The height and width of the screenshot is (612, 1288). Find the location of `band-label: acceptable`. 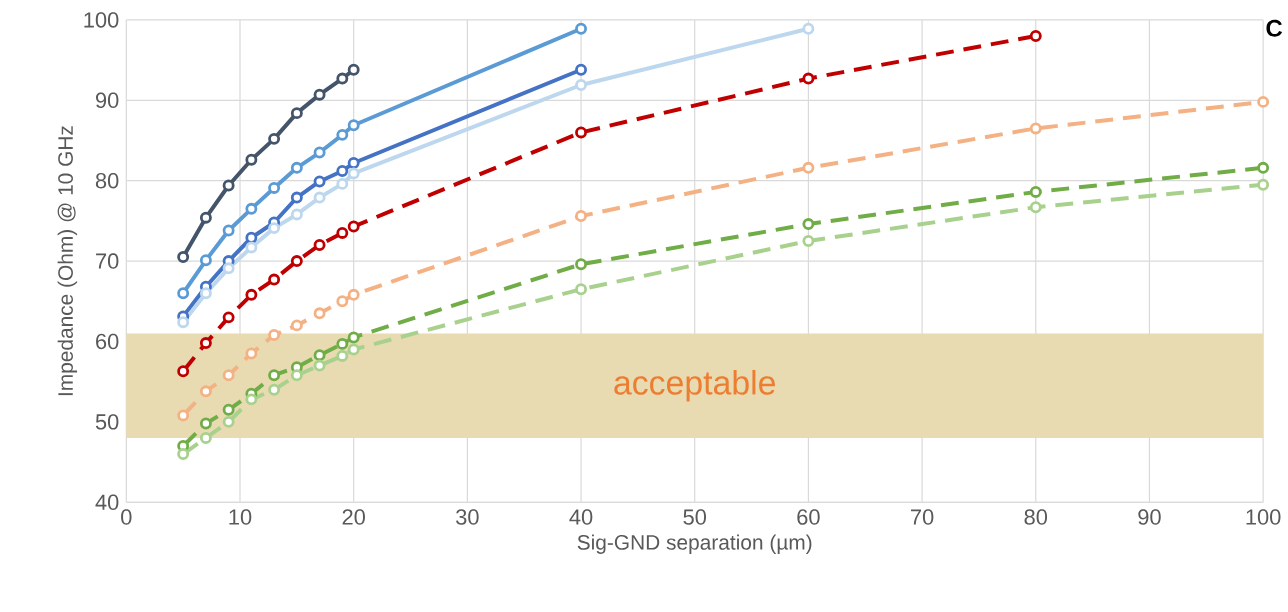

band-label: acceptable is located at coordinates (694, 386).